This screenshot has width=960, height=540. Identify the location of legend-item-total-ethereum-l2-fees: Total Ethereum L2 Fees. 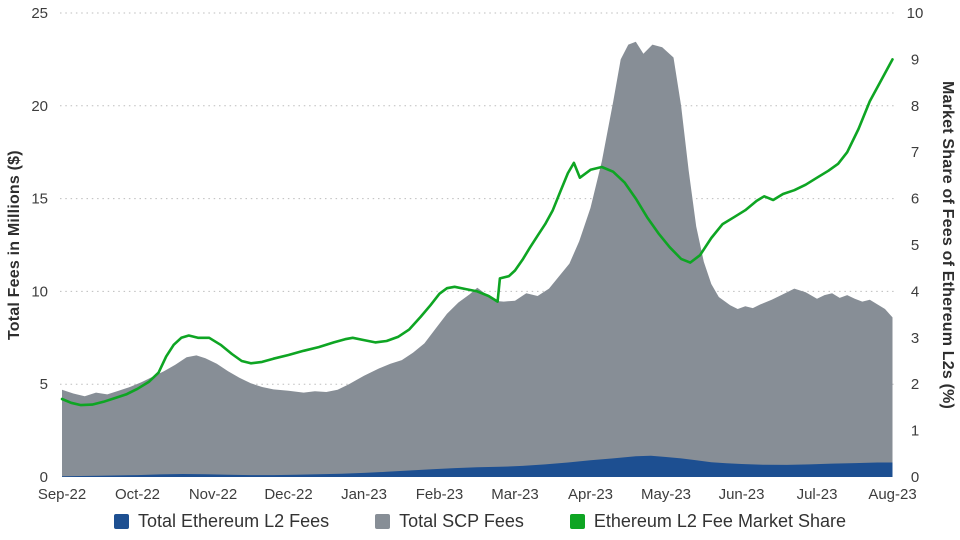
(221, 521).